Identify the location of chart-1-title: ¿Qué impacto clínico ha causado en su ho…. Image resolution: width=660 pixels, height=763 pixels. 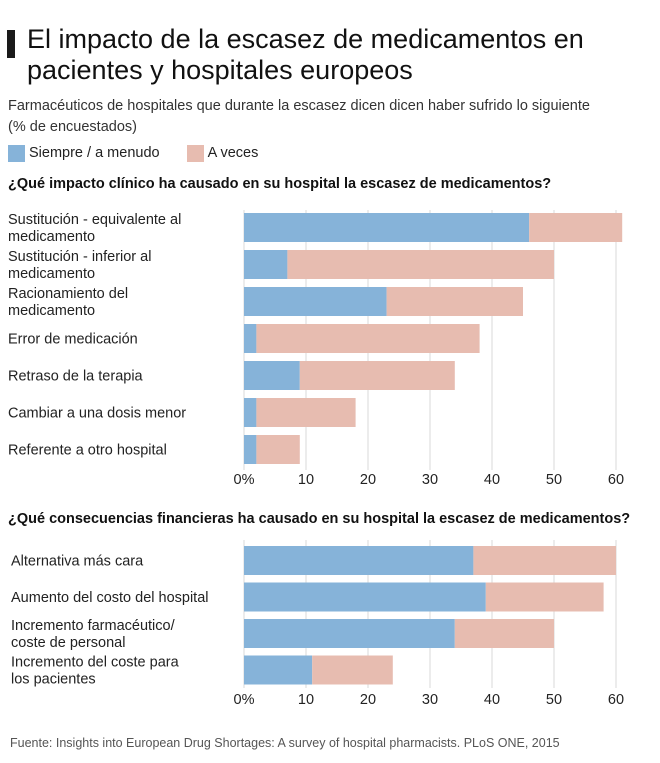
(280, 184).